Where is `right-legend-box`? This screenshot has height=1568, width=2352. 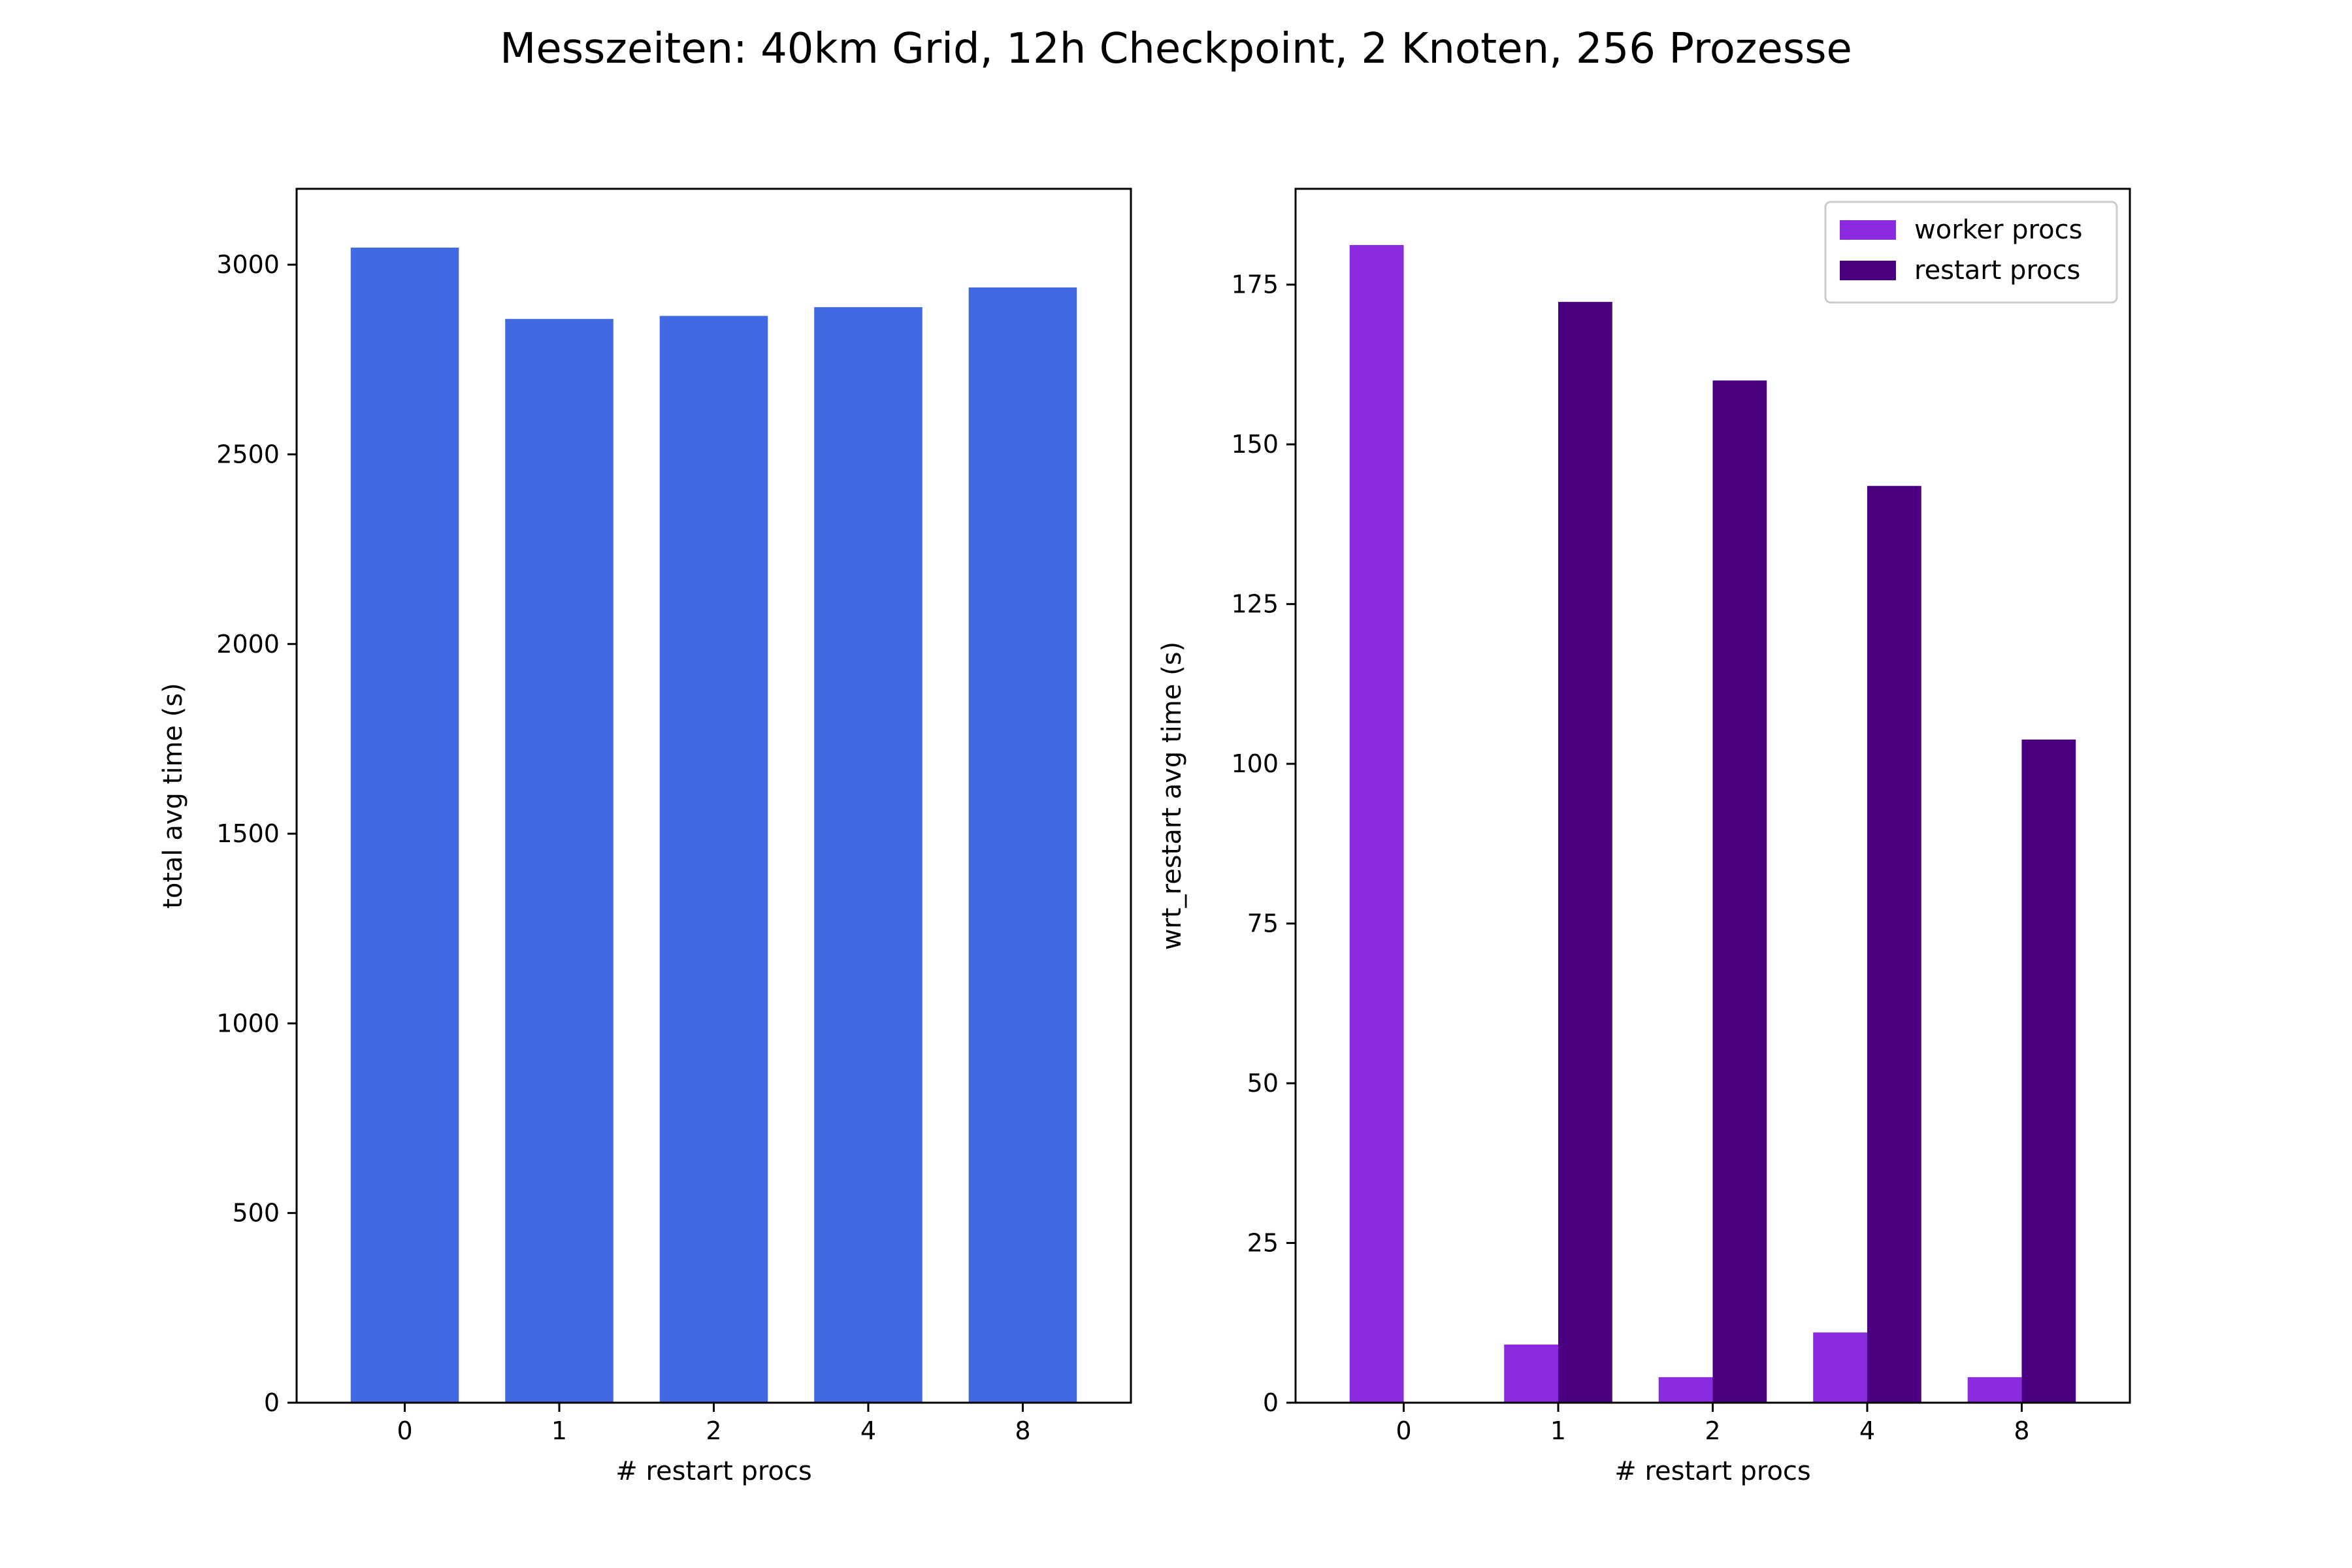 right-legend-box is located at coordinates (1971, 252).